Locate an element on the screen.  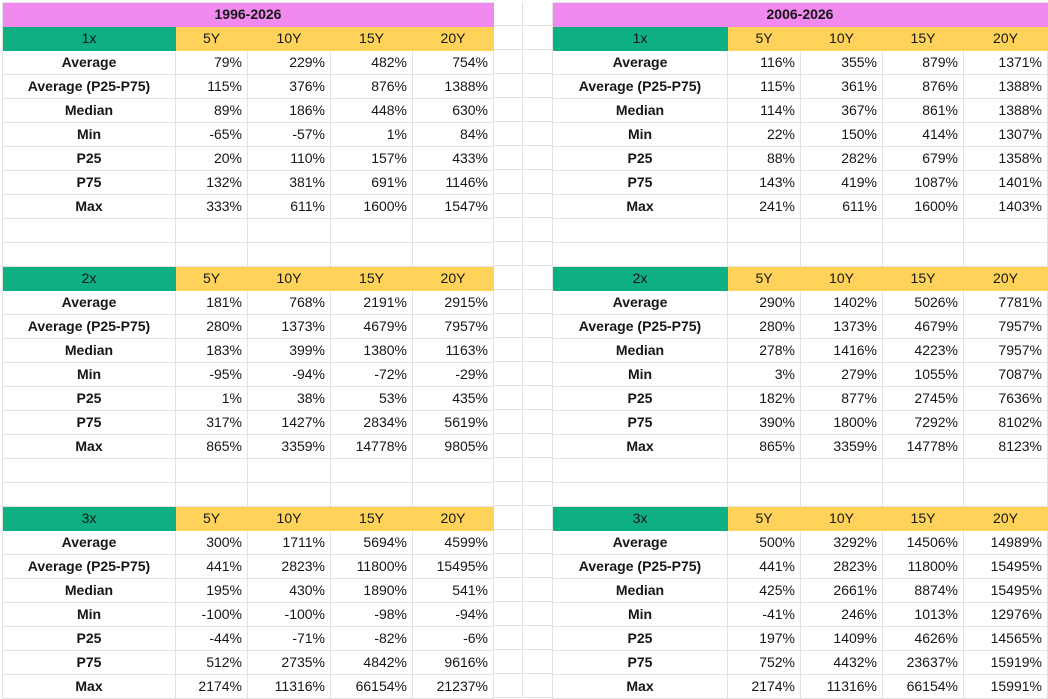
value-cell: 66154% is located at coordinates (372, 687).